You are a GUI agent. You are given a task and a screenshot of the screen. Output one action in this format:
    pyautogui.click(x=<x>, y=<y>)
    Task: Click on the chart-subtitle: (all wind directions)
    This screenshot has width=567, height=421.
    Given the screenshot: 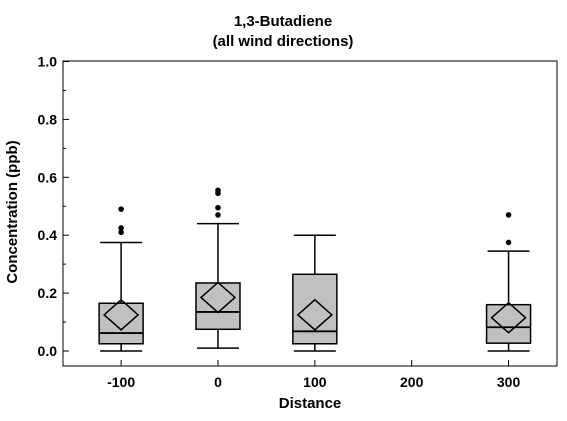 What is the action you would take?
    pyautogui.click(x=283, y=41)
    